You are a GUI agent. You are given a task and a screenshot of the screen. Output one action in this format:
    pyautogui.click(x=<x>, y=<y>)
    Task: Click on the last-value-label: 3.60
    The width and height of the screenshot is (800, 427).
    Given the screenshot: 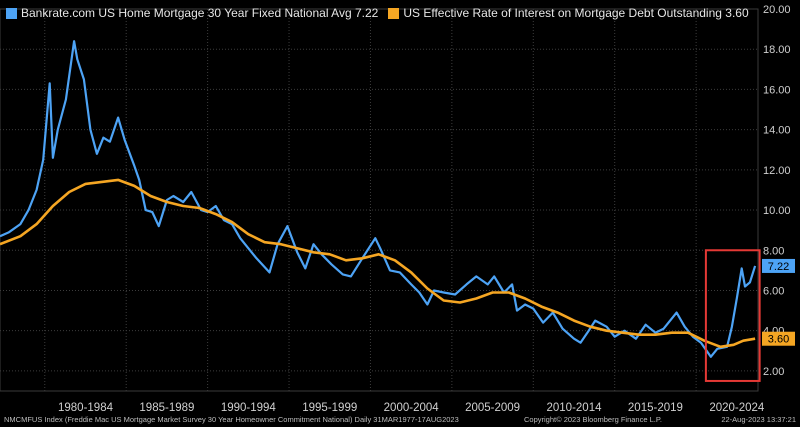 What is the action you would take?
    pyautogui.click(x=778, y=340)
    